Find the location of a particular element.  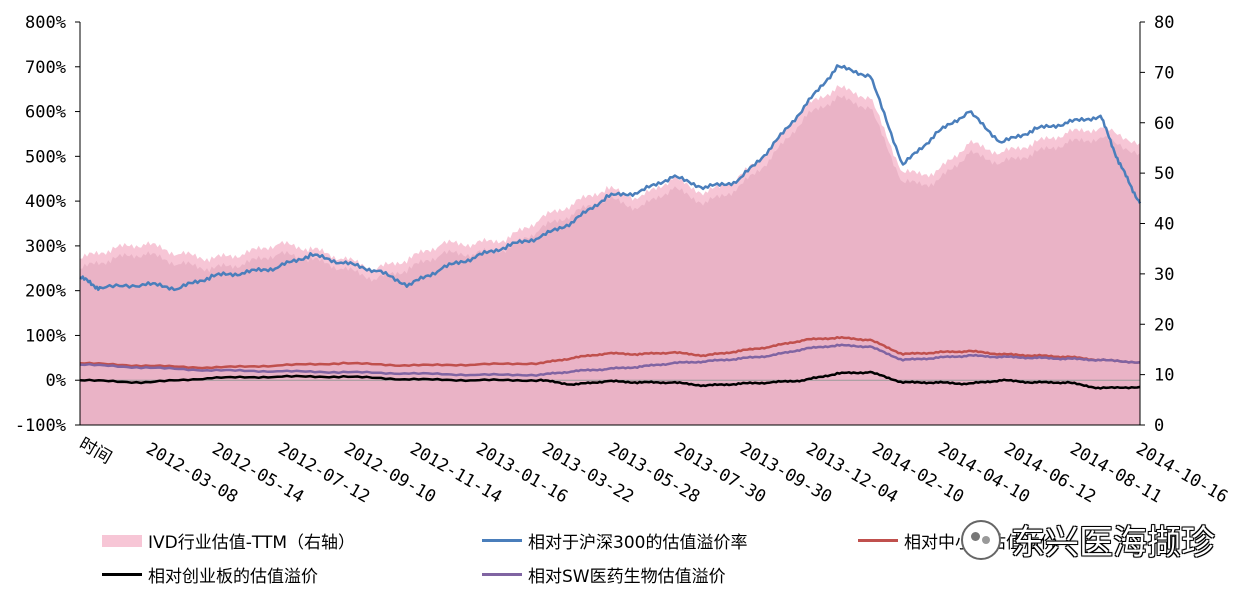

left-tick-label: 800% is located at coordinates (45, 23).